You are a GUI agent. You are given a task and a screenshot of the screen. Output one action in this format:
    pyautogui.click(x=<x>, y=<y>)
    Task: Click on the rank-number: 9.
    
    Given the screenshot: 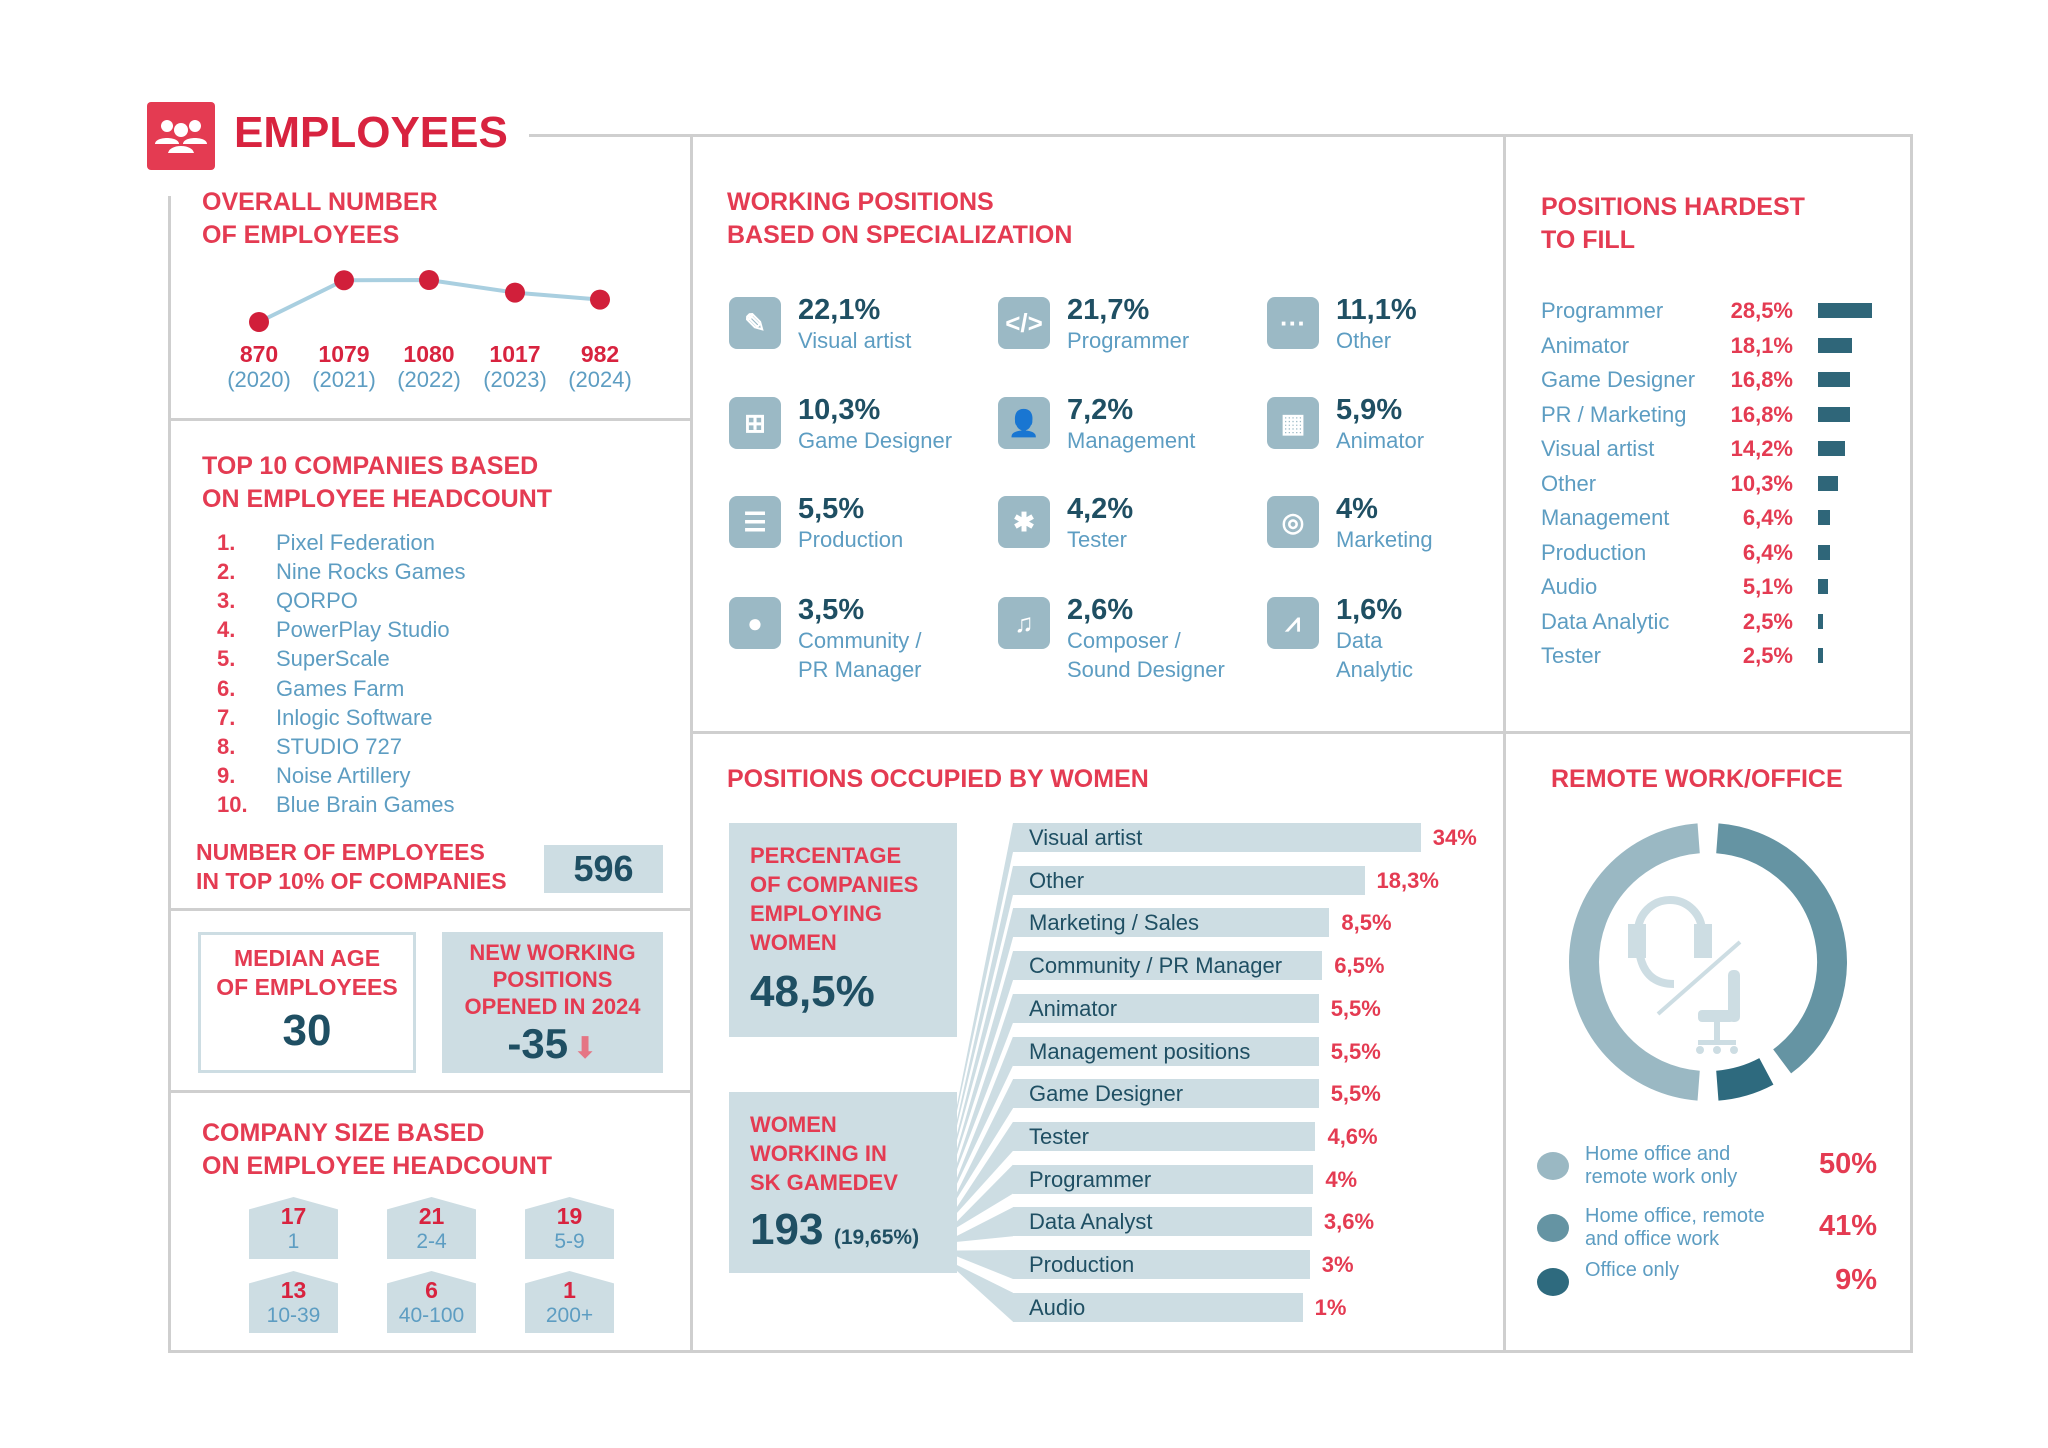 What is the action you would take?
    pyautogui.click(x=226, y=775)
    